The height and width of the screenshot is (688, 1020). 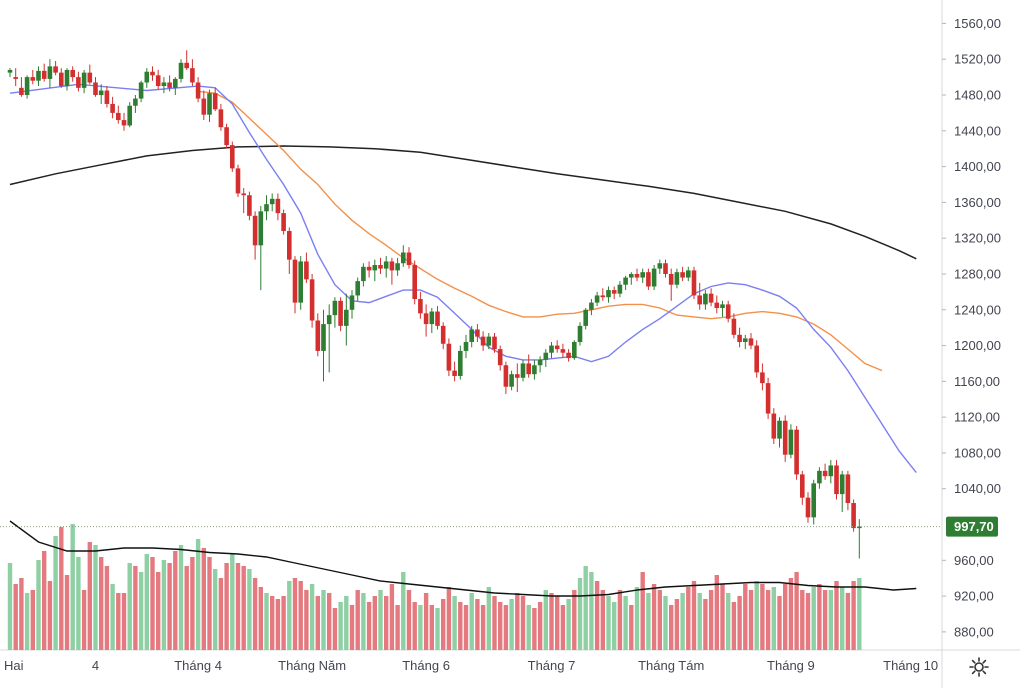 I want to click on y-tick-label: 1240,00, so click(x=977, y=309).